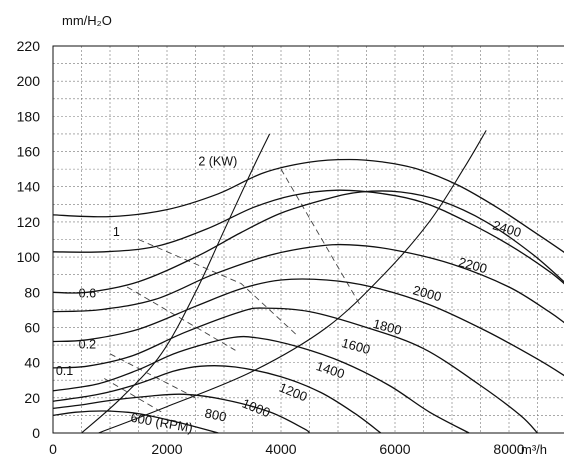  What do you see at coordinates (64, 371) in the screenshot?
I see `power-line-label: 0.1` at bounding box center [64, 371].